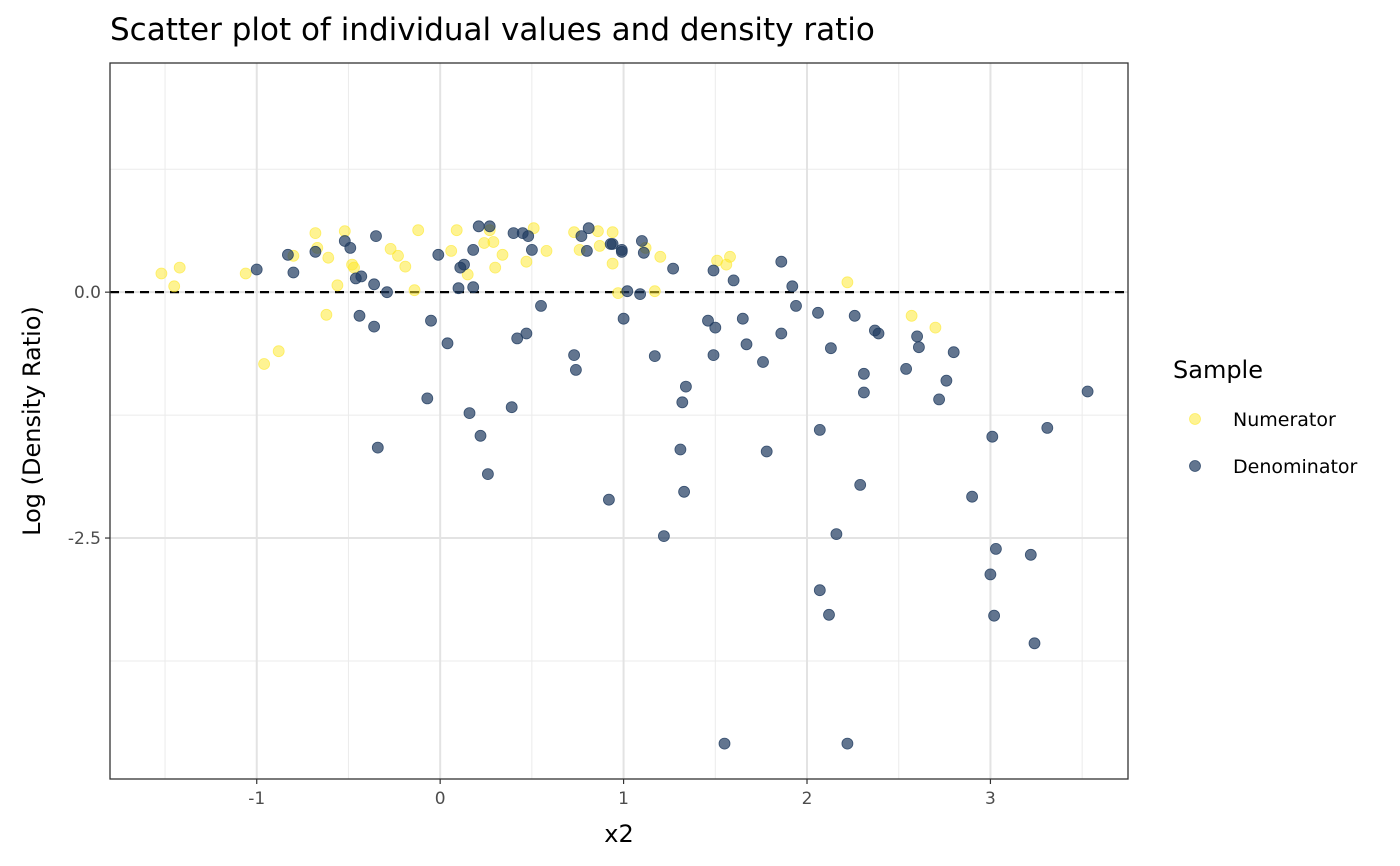  I want to click on legend-label-numerator: Numerator, so click(1284, 420).